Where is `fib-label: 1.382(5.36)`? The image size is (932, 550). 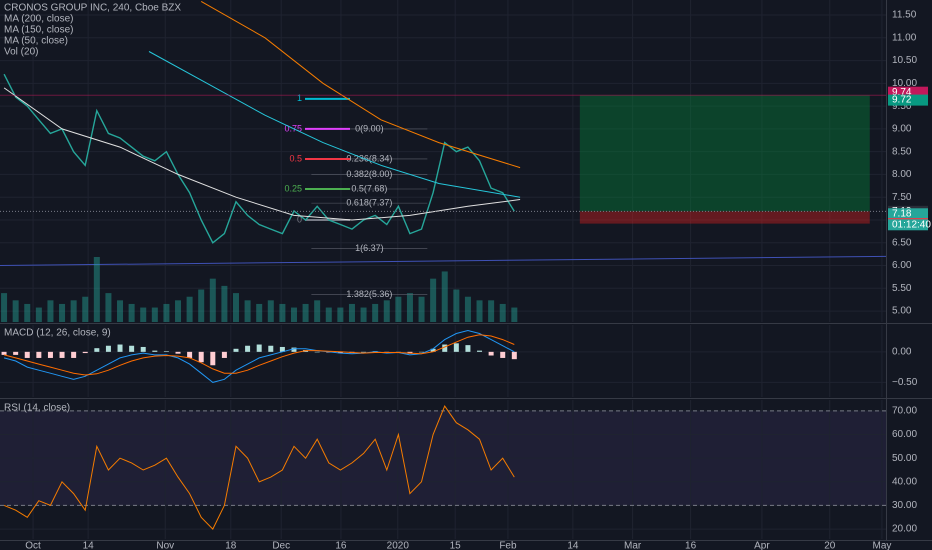
fib-label: 1.382(5.36) is located at coordinates (369, 294).